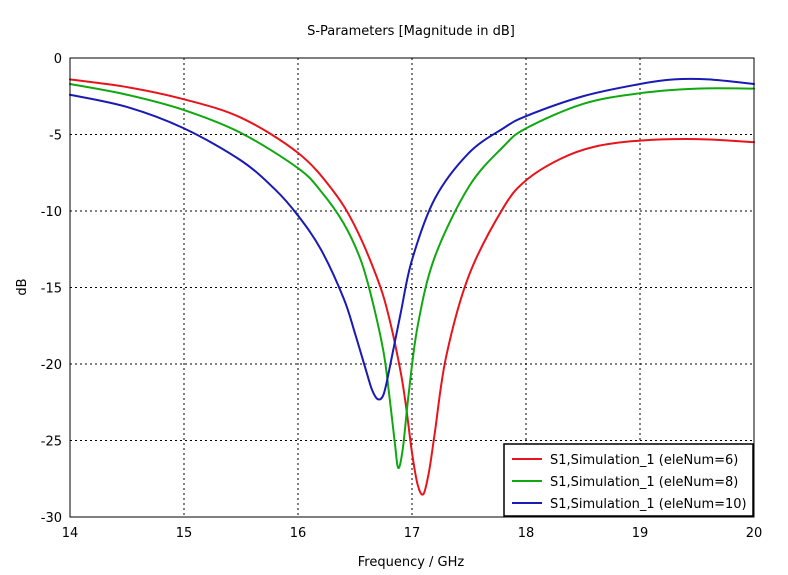  What do you see at coordinates (298, 533) in the screenshot?
I see `x-tick-label: 16` at bounding box center [298, 533].